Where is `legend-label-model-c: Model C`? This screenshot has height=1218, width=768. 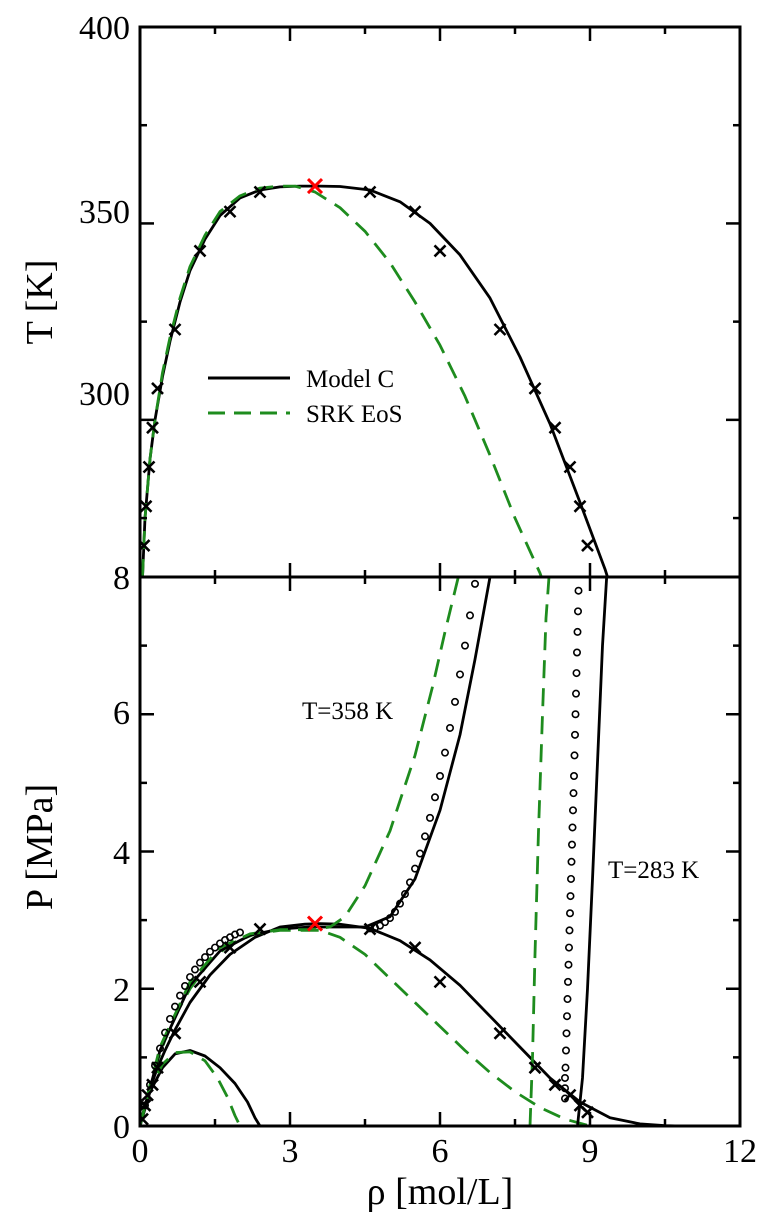 legend-label-model-c: Model C is located at coordinates (350, 379).